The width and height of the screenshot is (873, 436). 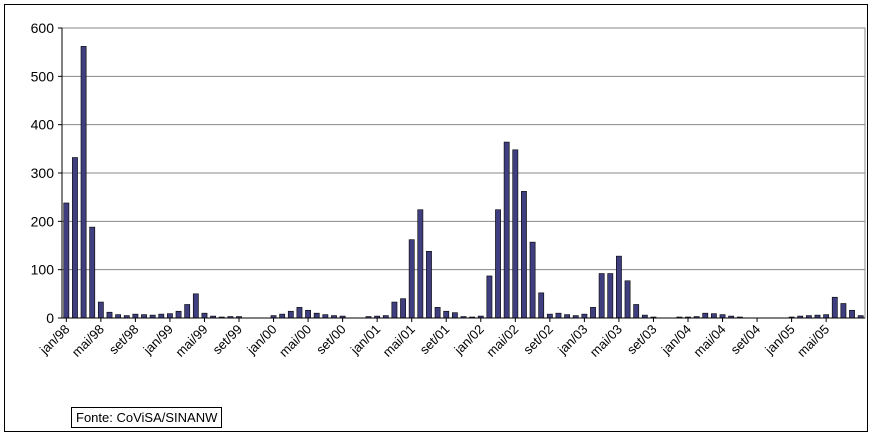 I want to click on y-tick-label-0: 0, so click(x=50, y=318).